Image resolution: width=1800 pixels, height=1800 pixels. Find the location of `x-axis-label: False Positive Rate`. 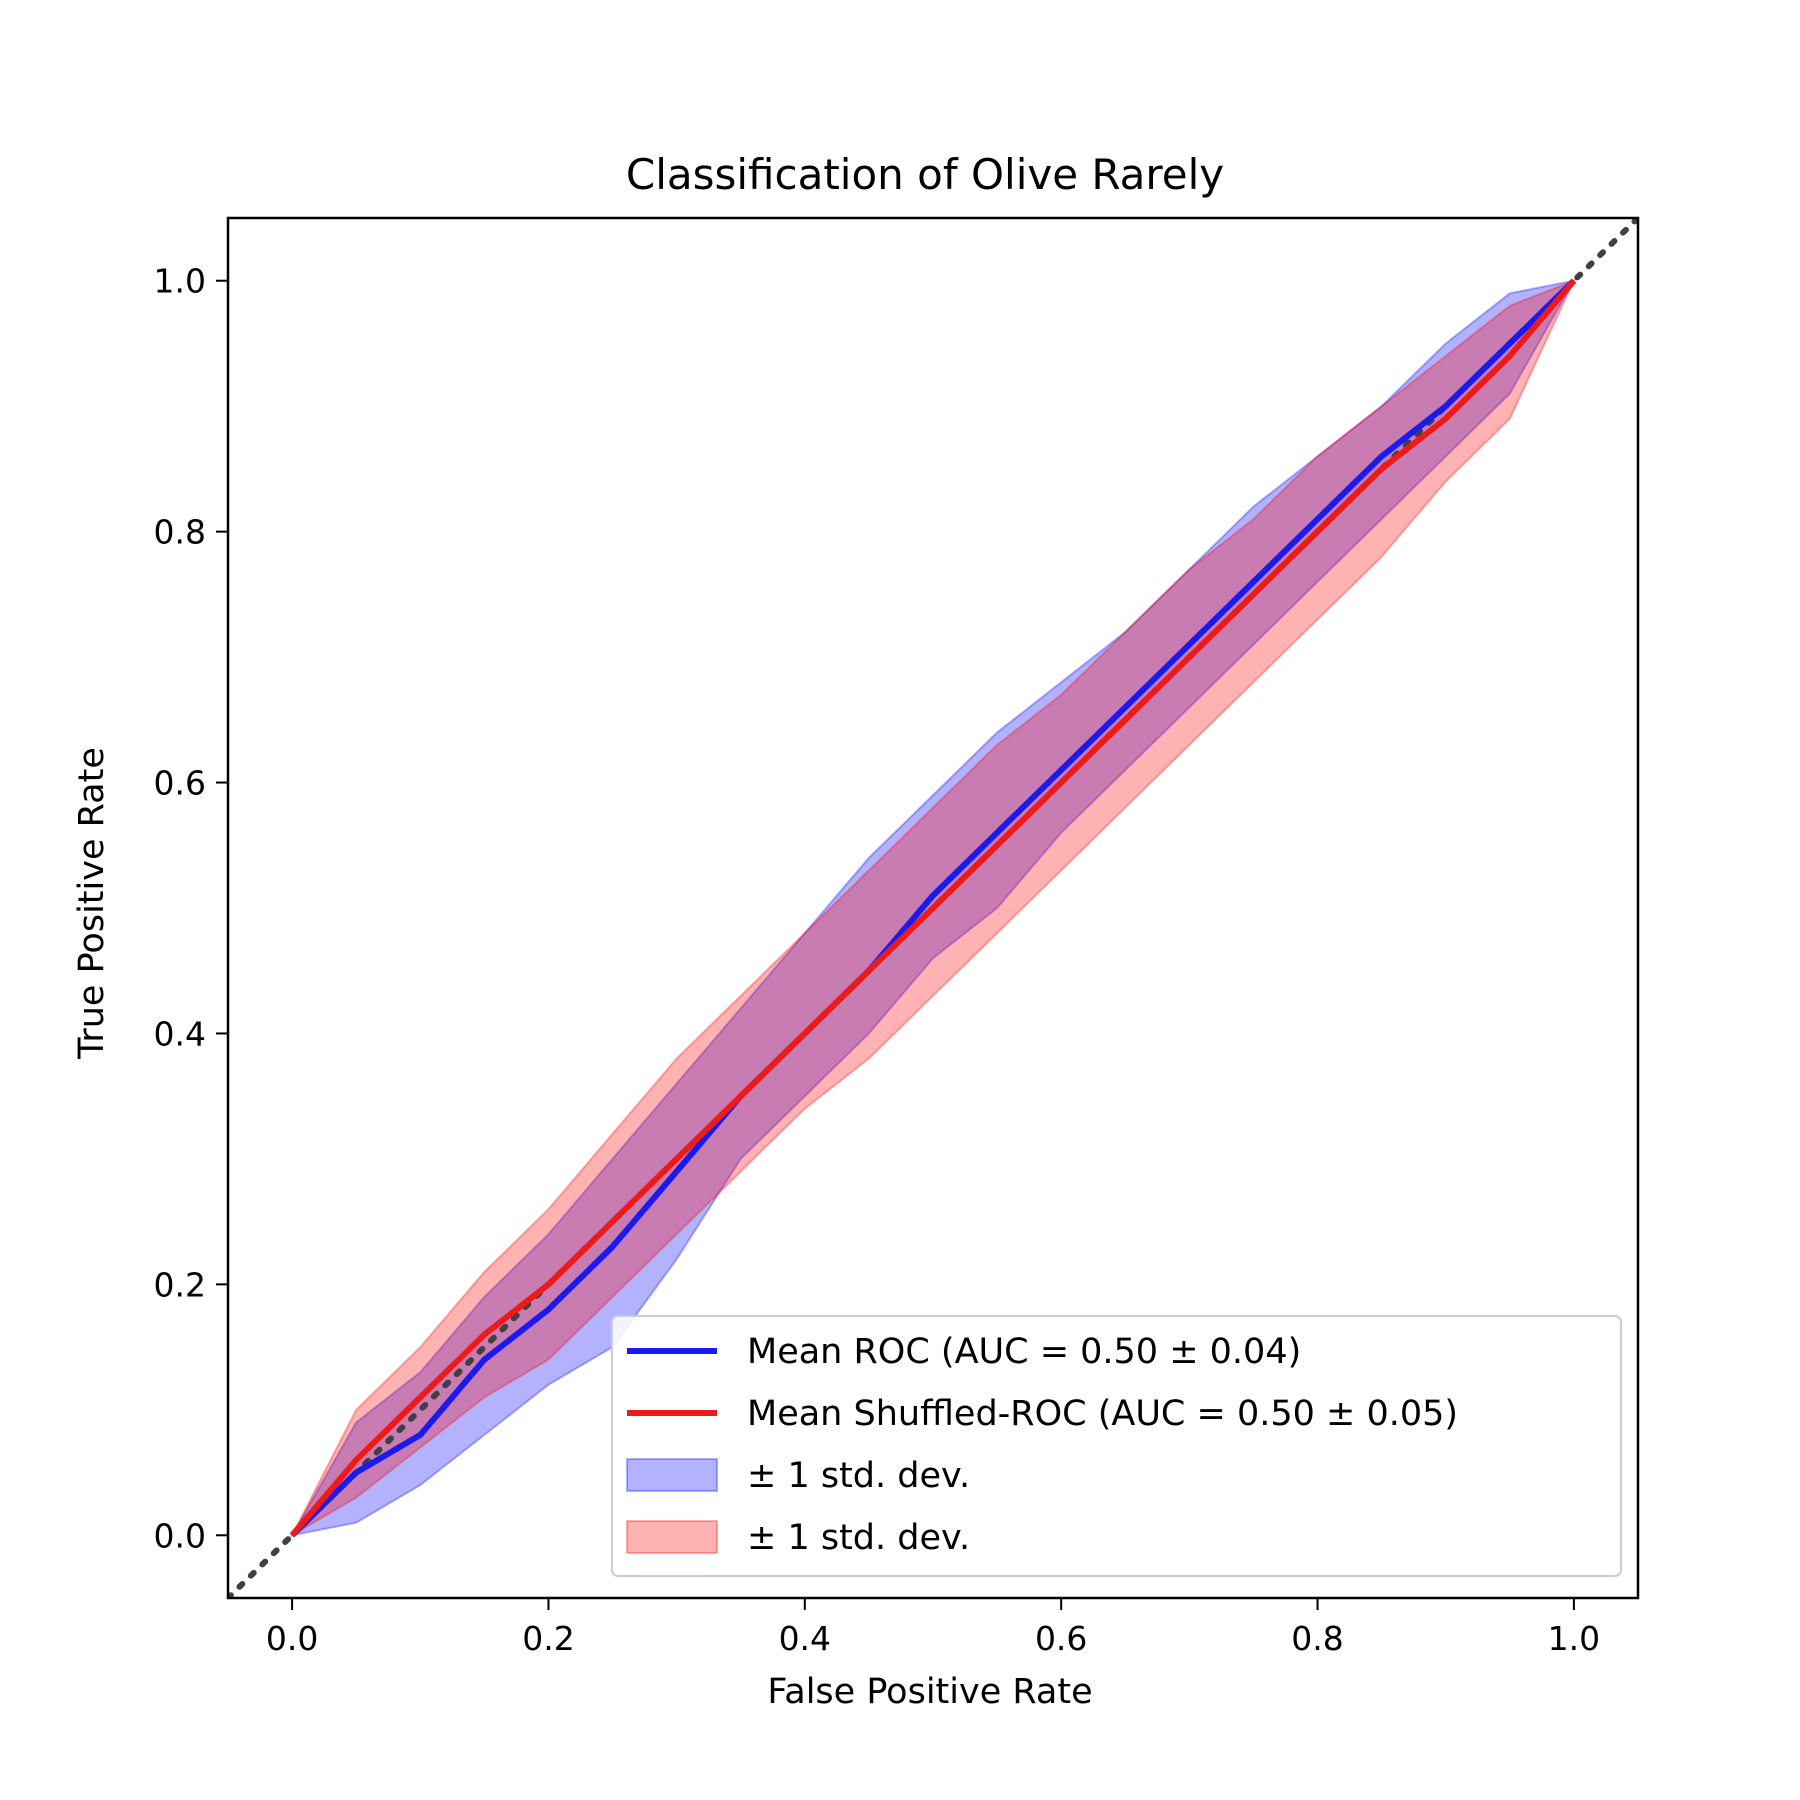

x-axis-label: False Positive Rate is located at coordinates (929, 1692).